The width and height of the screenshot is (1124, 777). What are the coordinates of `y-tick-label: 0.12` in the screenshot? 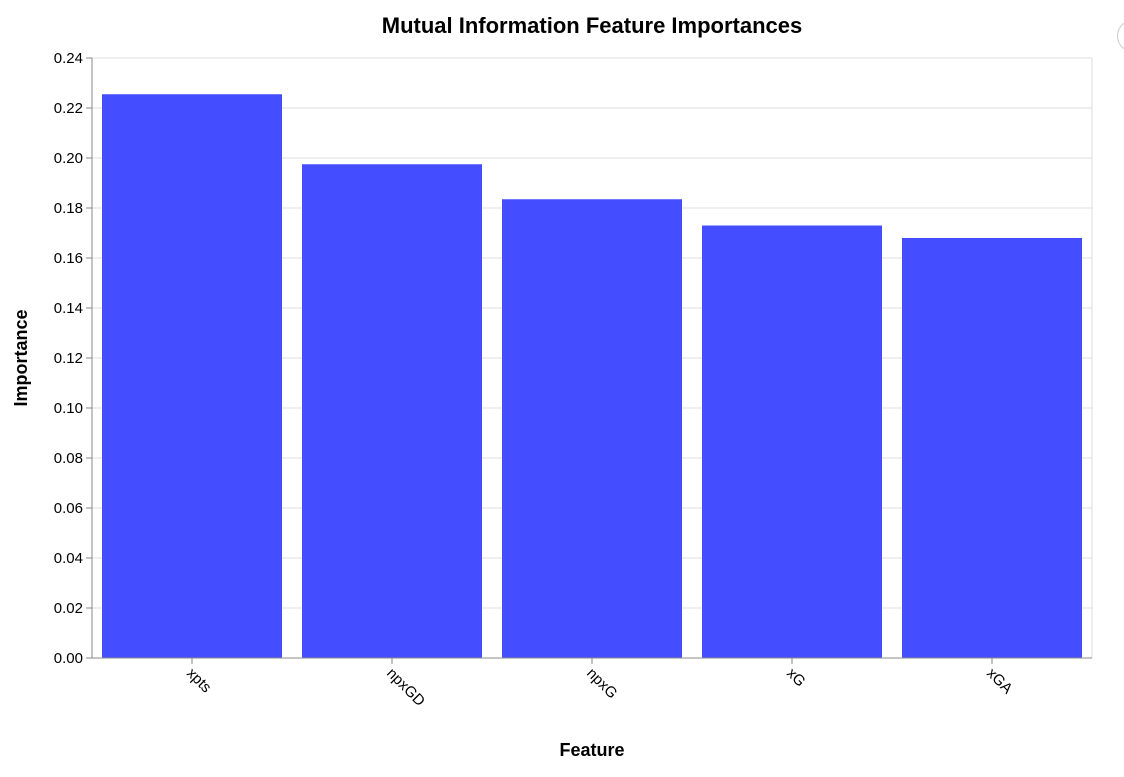 It's located at (68, 358).